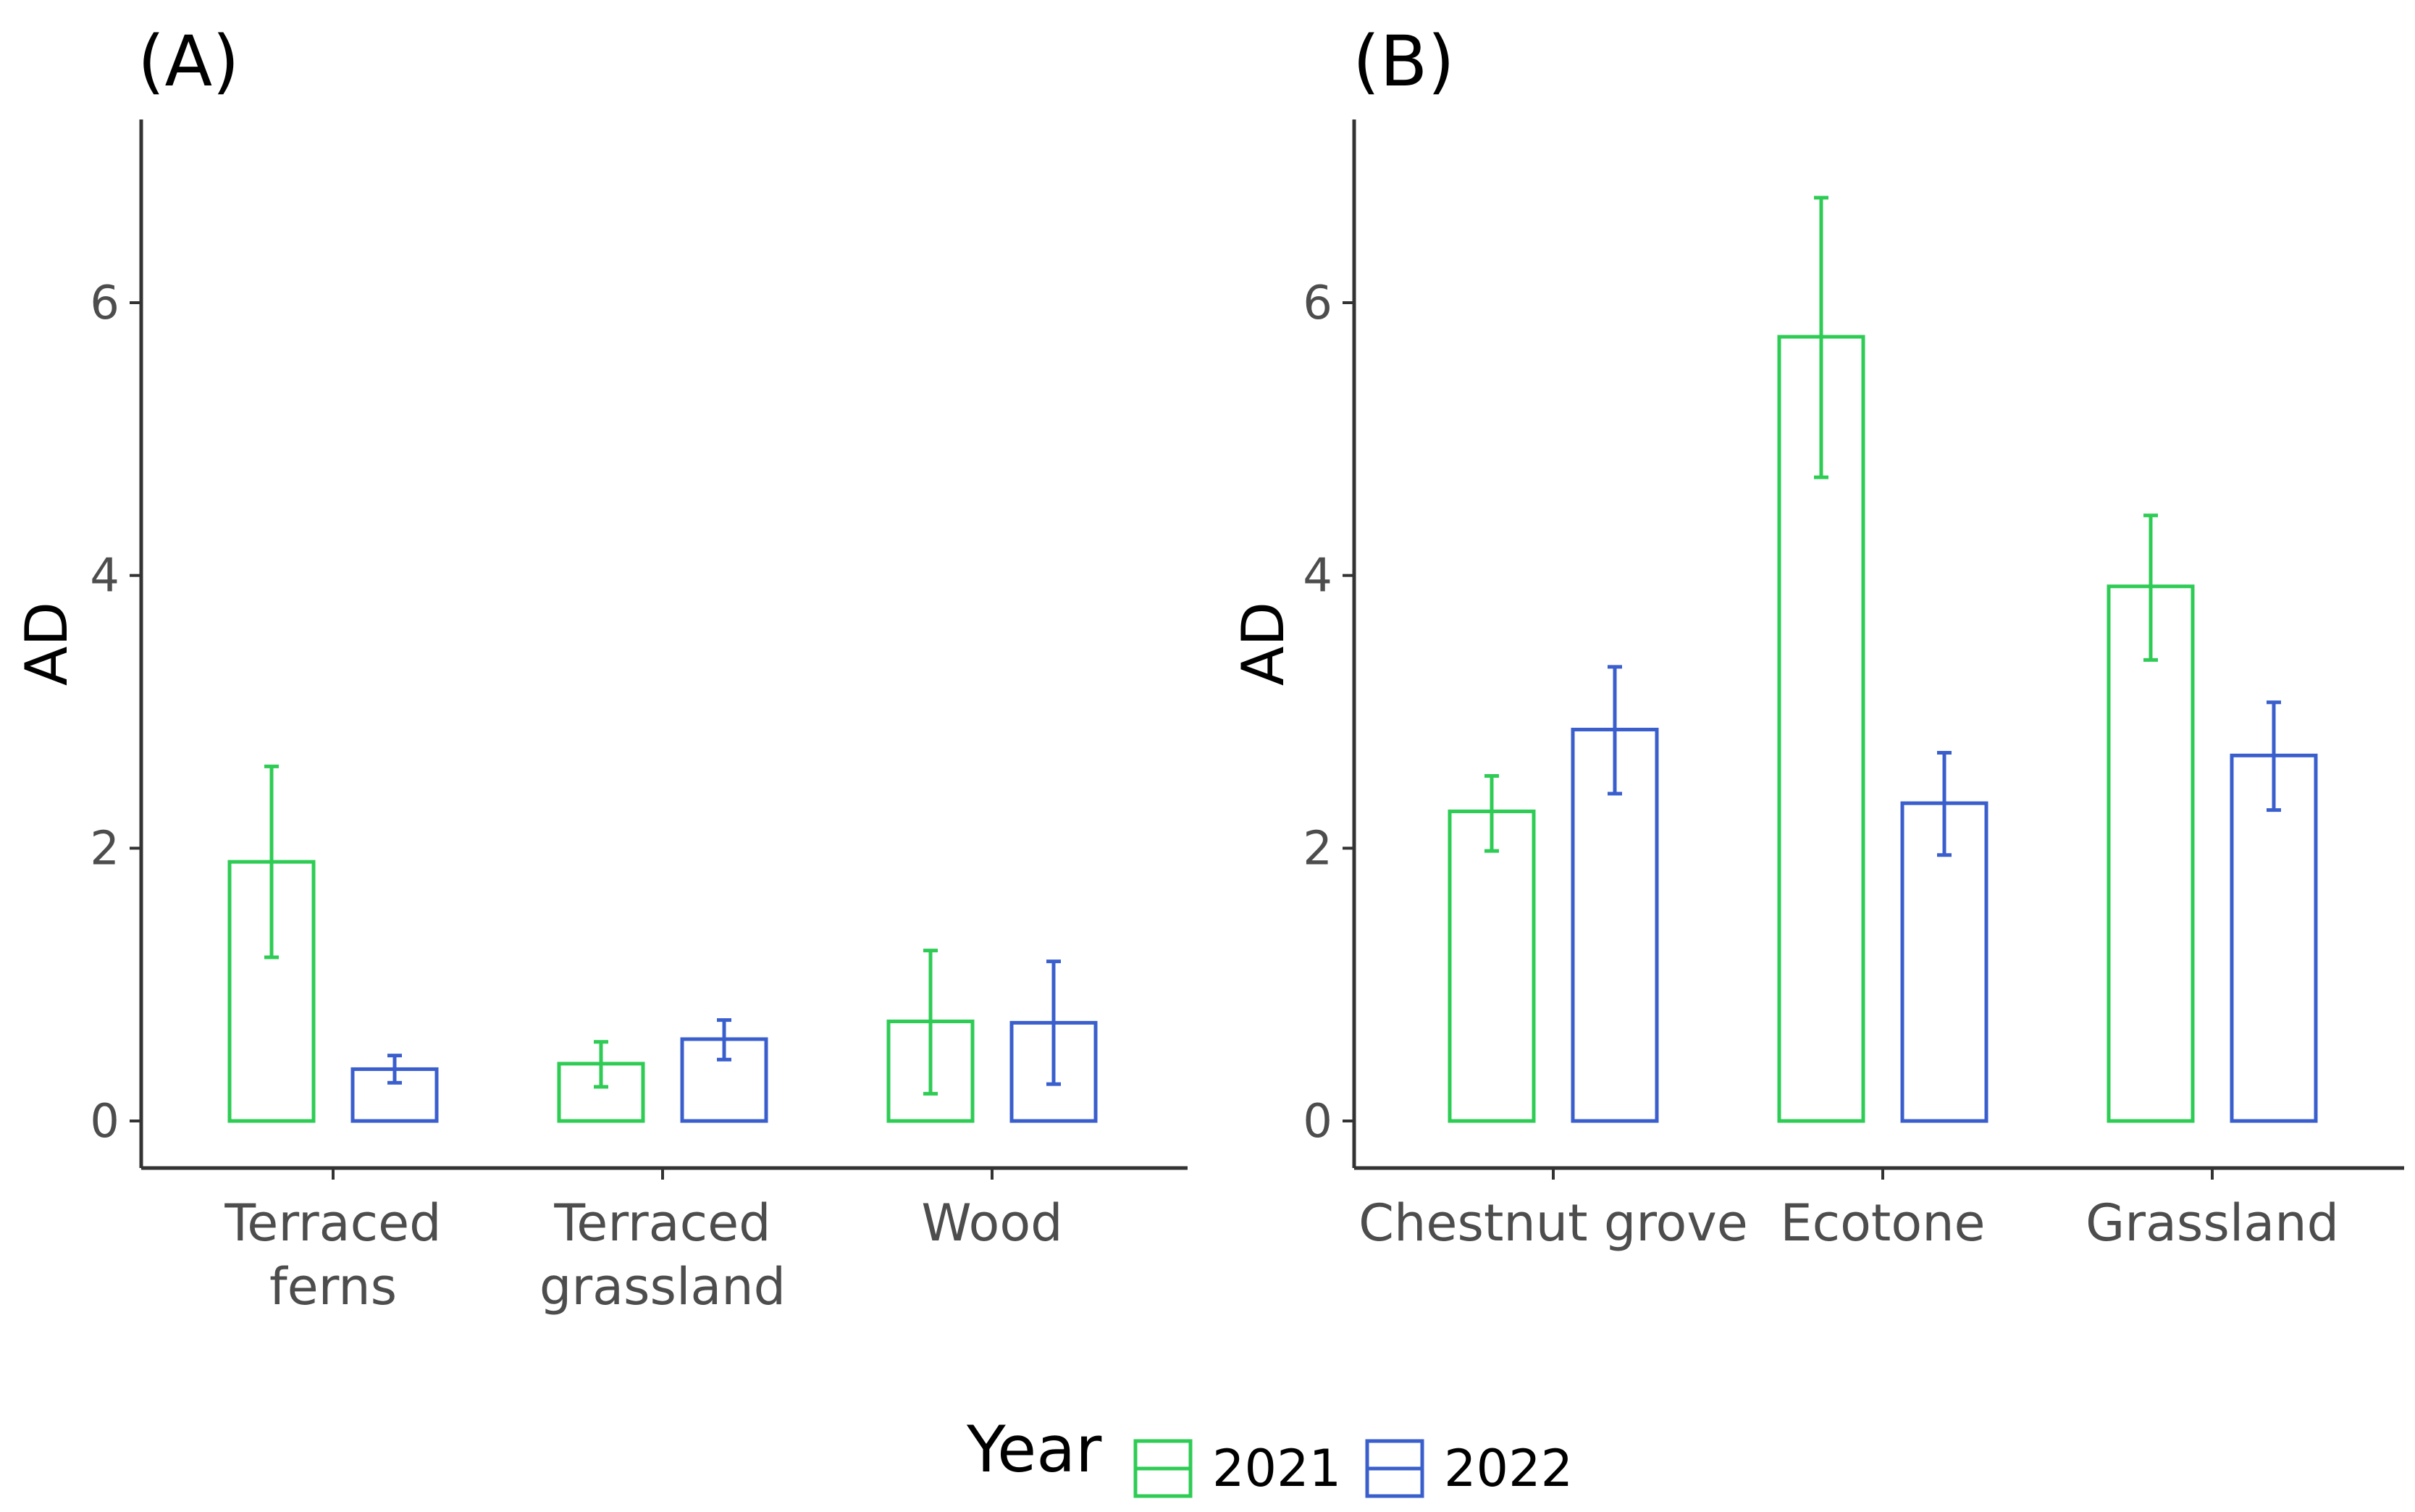 Image resolution: width=2415 pixels, height=1512 pixels. I want to click on x-tick-label-line: Grassland, so click(2212, 1223).